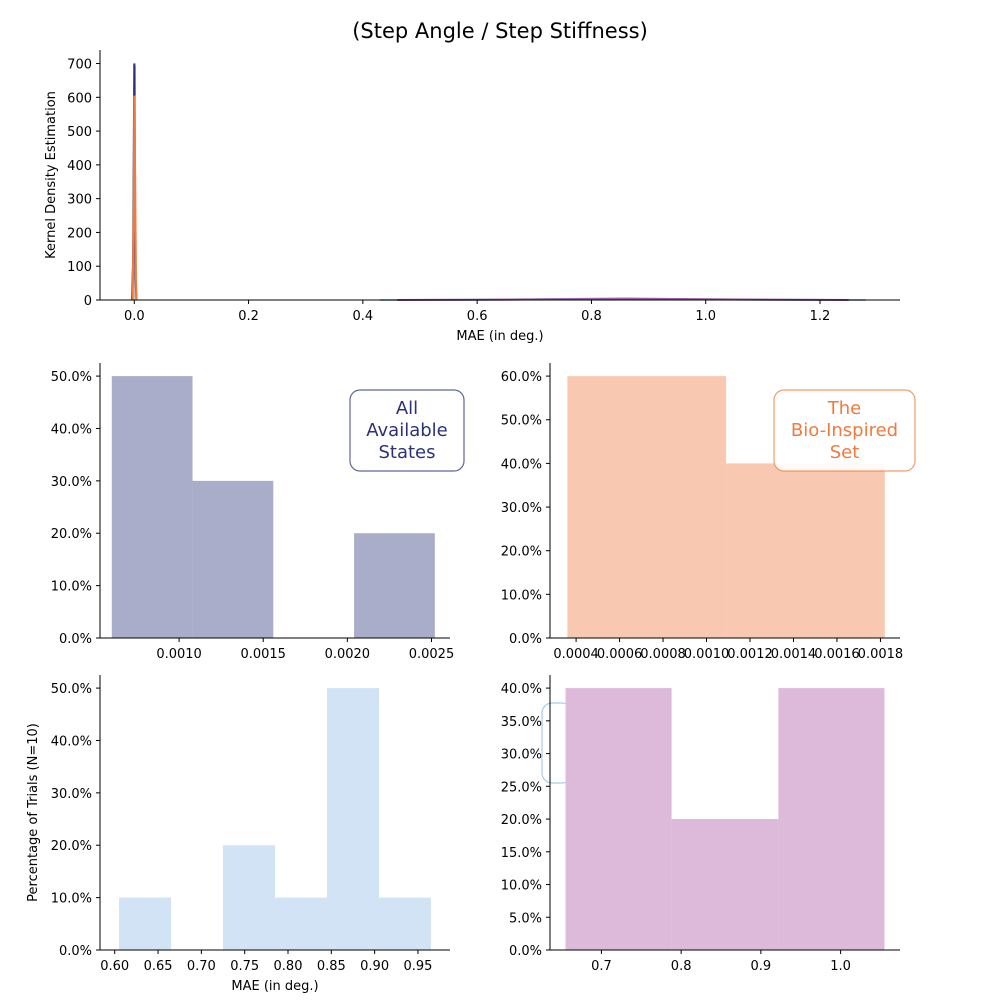 The height and width of the screenshot is (1000, 1000). What do you see at coordinates (134, 198) in the screenshot?
I see `kde-line` at bounding box center [134, 198].